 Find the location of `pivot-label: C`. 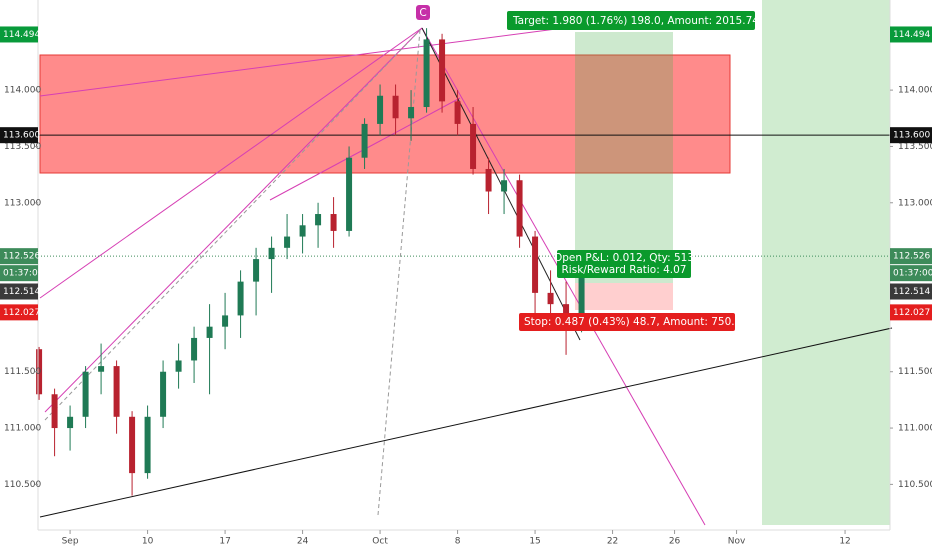

pivot-label: C is located at coordinates (422, 13).